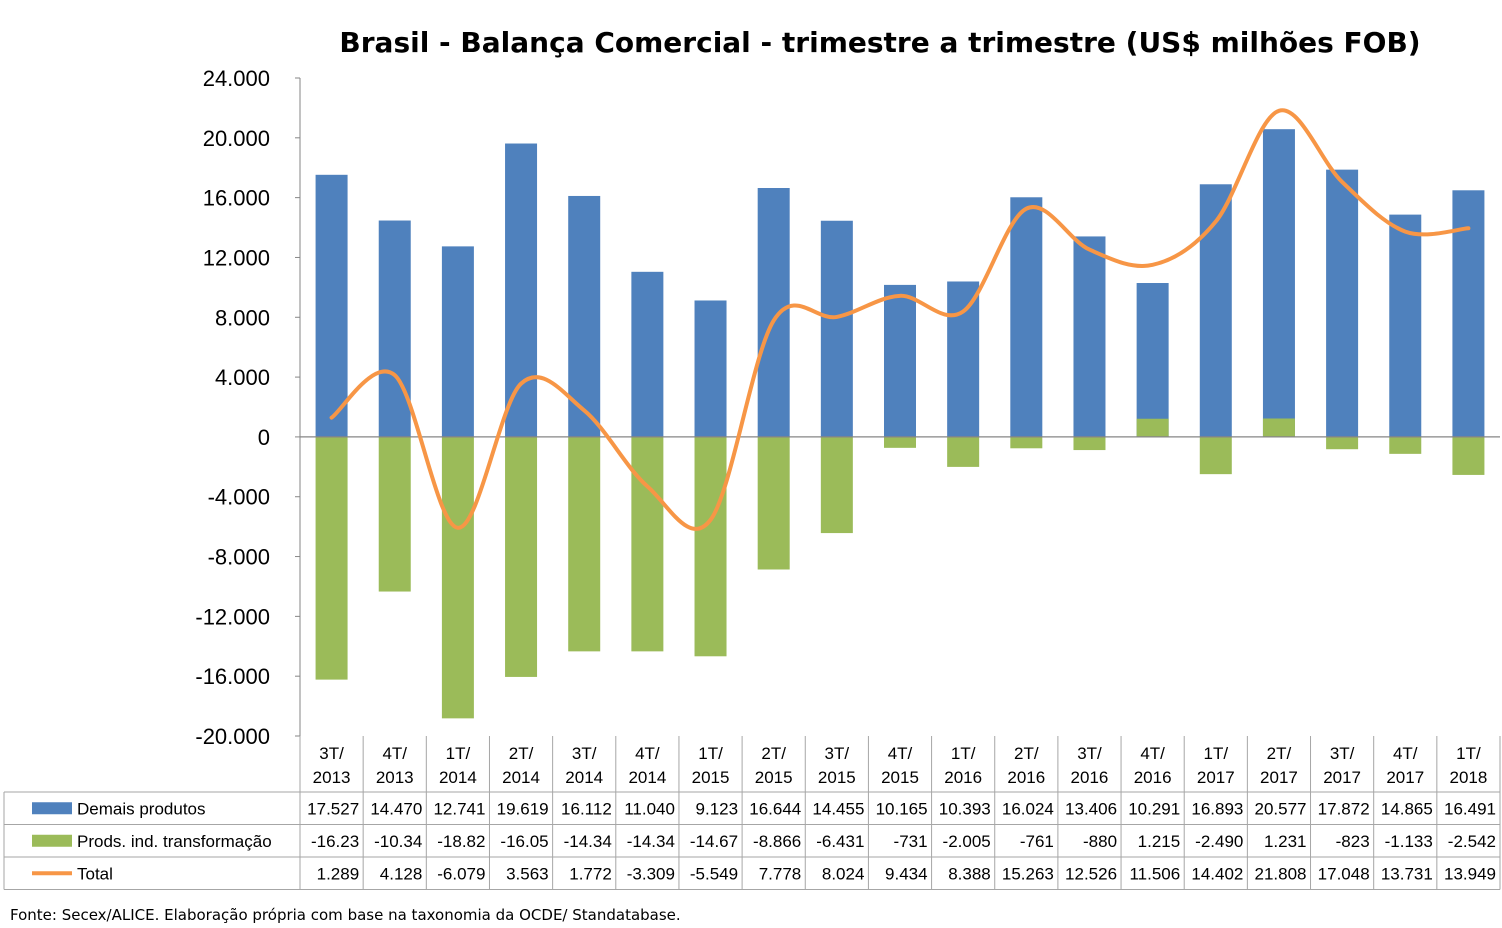 The width and height of the screenshot is (1502, 928). Describe the element at coordinates (523, 808) in the screenshot. I see `data-label-demais-produtos: 19.619` at that location.